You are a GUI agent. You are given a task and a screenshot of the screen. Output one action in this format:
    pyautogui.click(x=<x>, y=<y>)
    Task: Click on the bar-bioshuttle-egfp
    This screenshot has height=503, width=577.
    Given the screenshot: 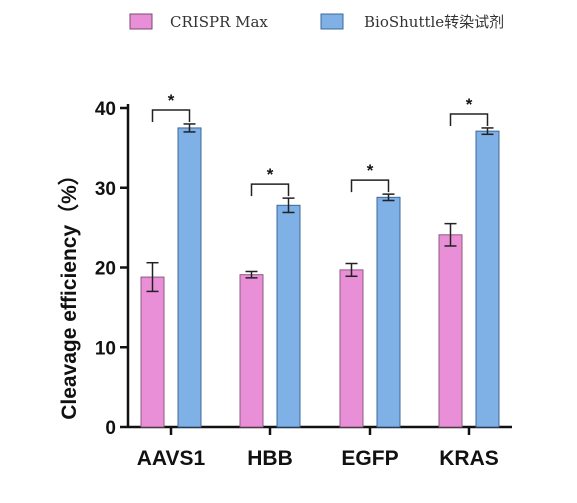 What is the action you would take?
    pyautogui.click(x=388, y=312)
    